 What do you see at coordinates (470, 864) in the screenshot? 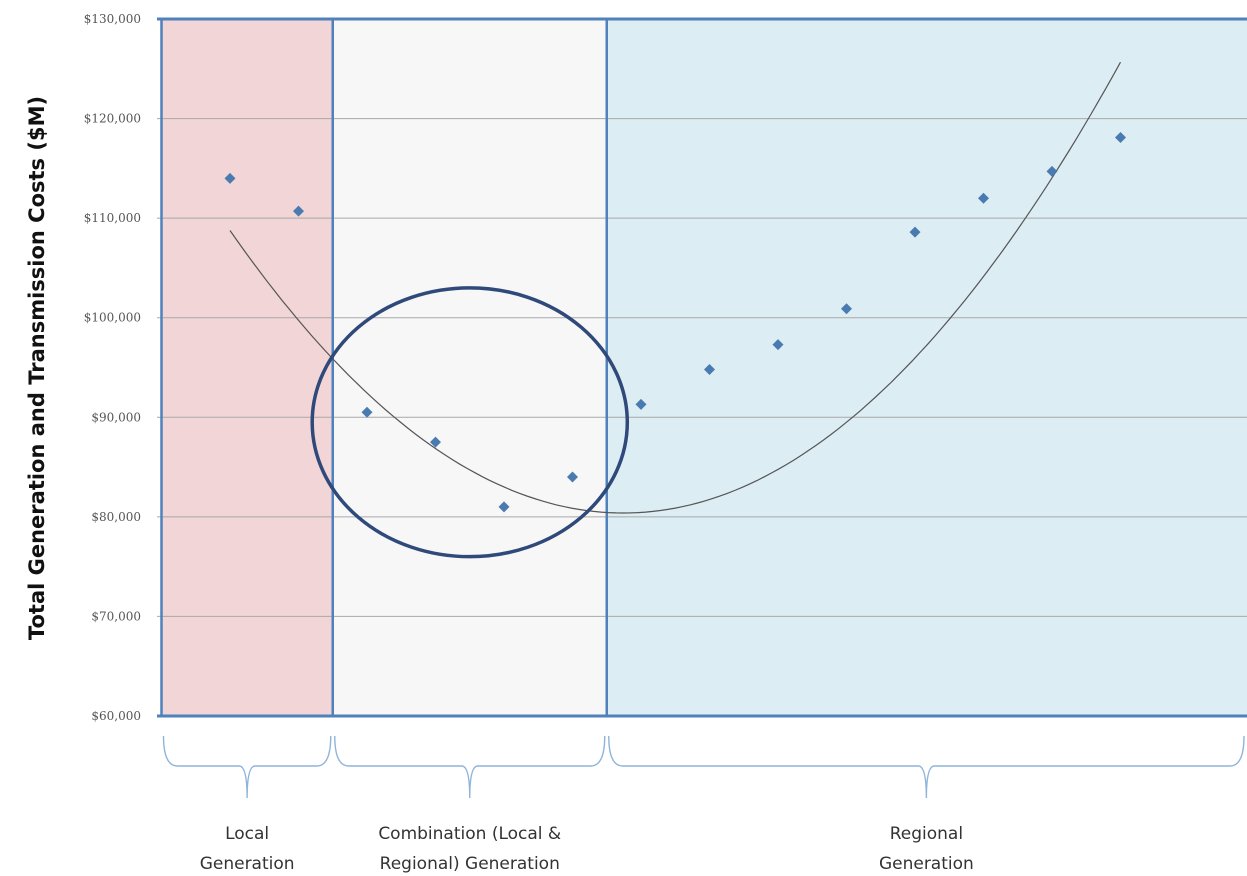
I see `region-label-line2: Regional) Generation` at bounding box center [470, 864].